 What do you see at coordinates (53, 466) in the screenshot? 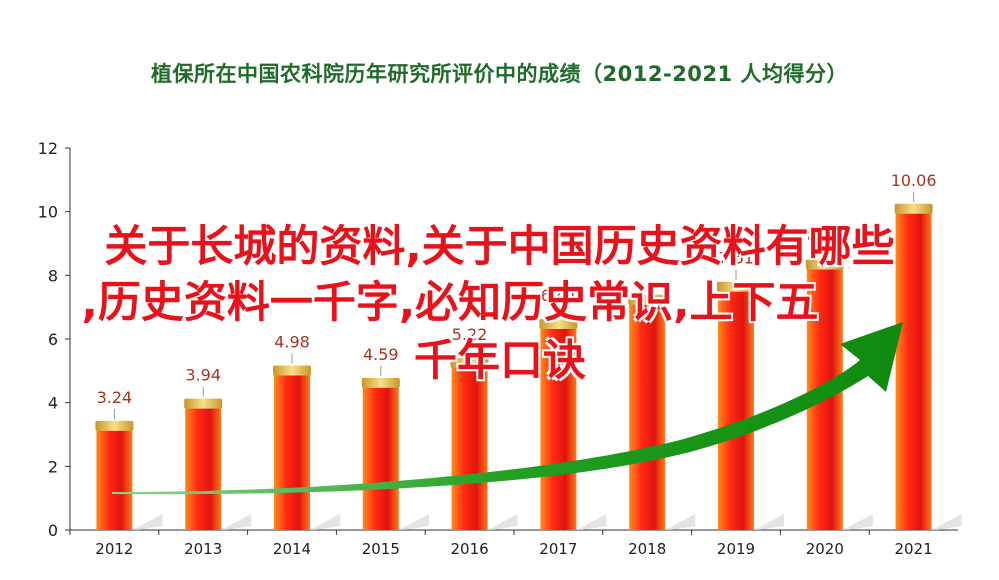
I see `y-tick-label: 2` at bounding box center [53, 466].